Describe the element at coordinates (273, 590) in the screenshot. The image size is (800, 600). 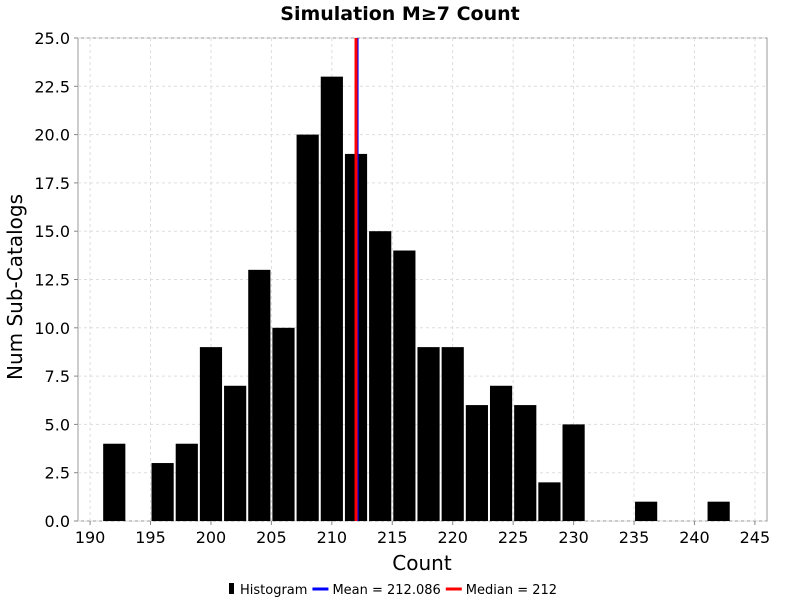
I see `legend-label: Histogram` at that location.